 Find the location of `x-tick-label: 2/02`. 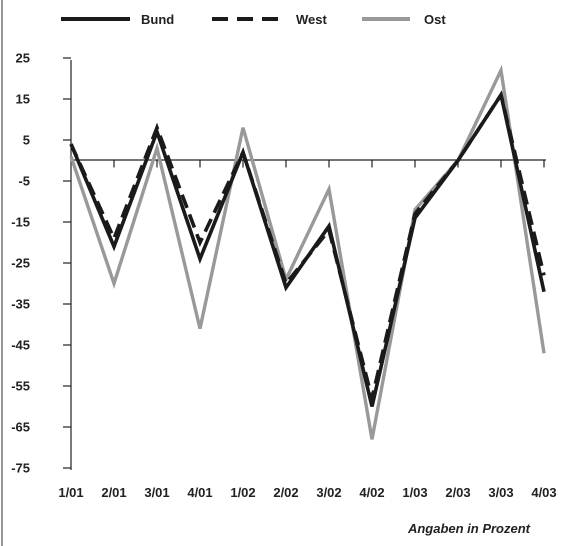

x-tick-label: 2/02 is located at coordinates (285, 492).